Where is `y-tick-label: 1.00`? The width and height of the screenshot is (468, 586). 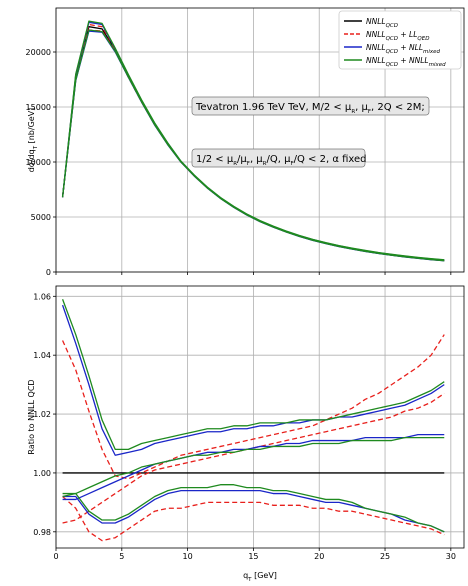
y-tick-label: 1.00 is located at coordinates (42, 473).